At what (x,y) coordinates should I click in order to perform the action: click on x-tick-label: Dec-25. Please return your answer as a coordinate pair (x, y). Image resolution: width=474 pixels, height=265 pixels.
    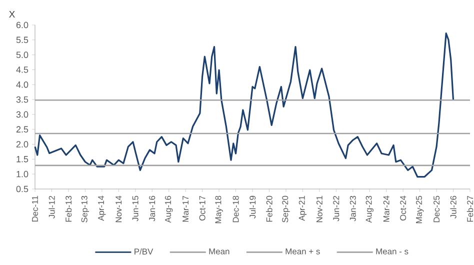
    Looking at the image, I should click on (437, 209).